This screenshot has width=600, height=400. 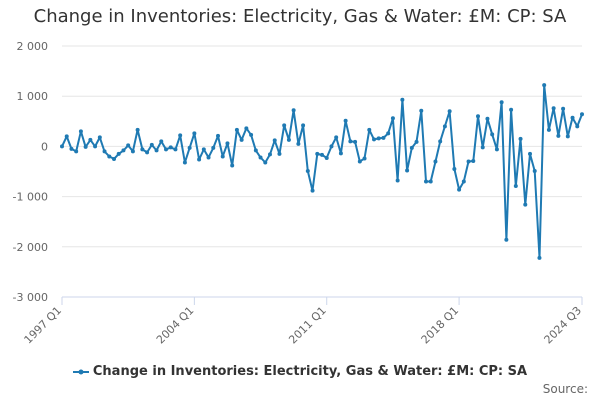 What do you see at coordinates (33, 96) in the screenshot?
I see `y-tick-label: 1 000` at bounding box center [33, 96].